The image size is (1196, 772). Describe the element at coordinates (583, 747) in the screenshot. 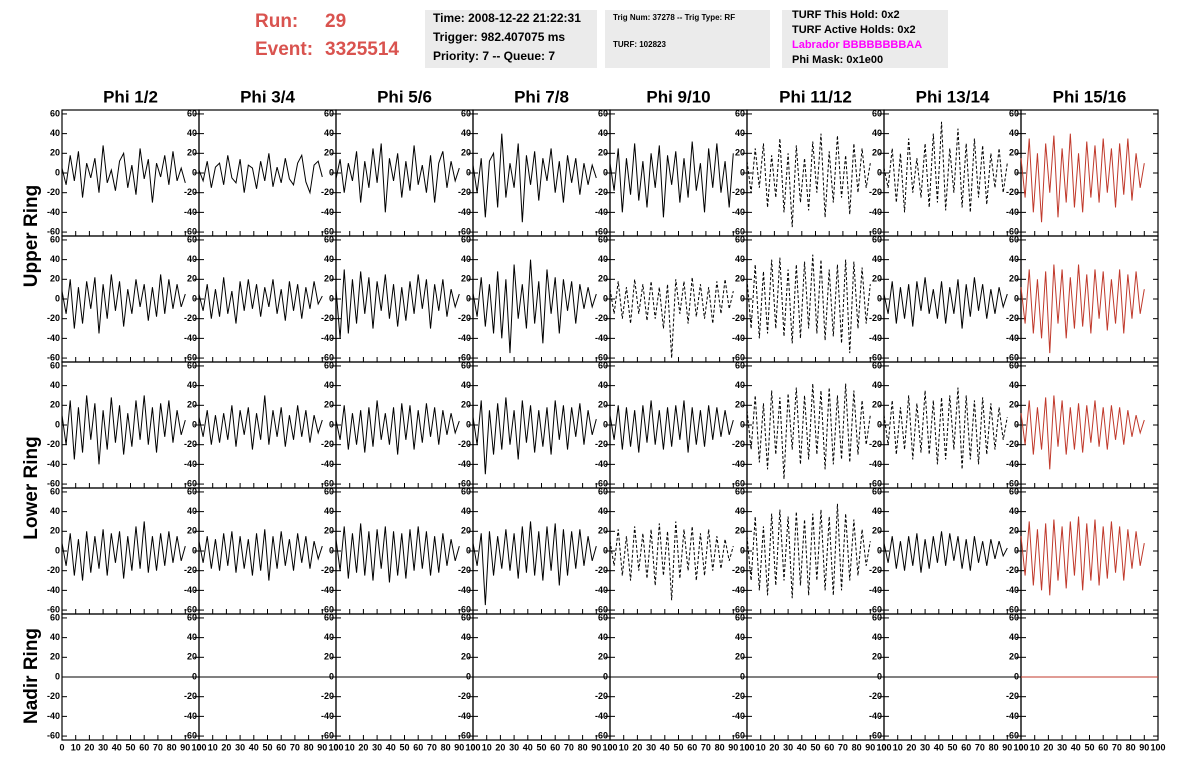

I see `x-tick-label: 80` at that location.